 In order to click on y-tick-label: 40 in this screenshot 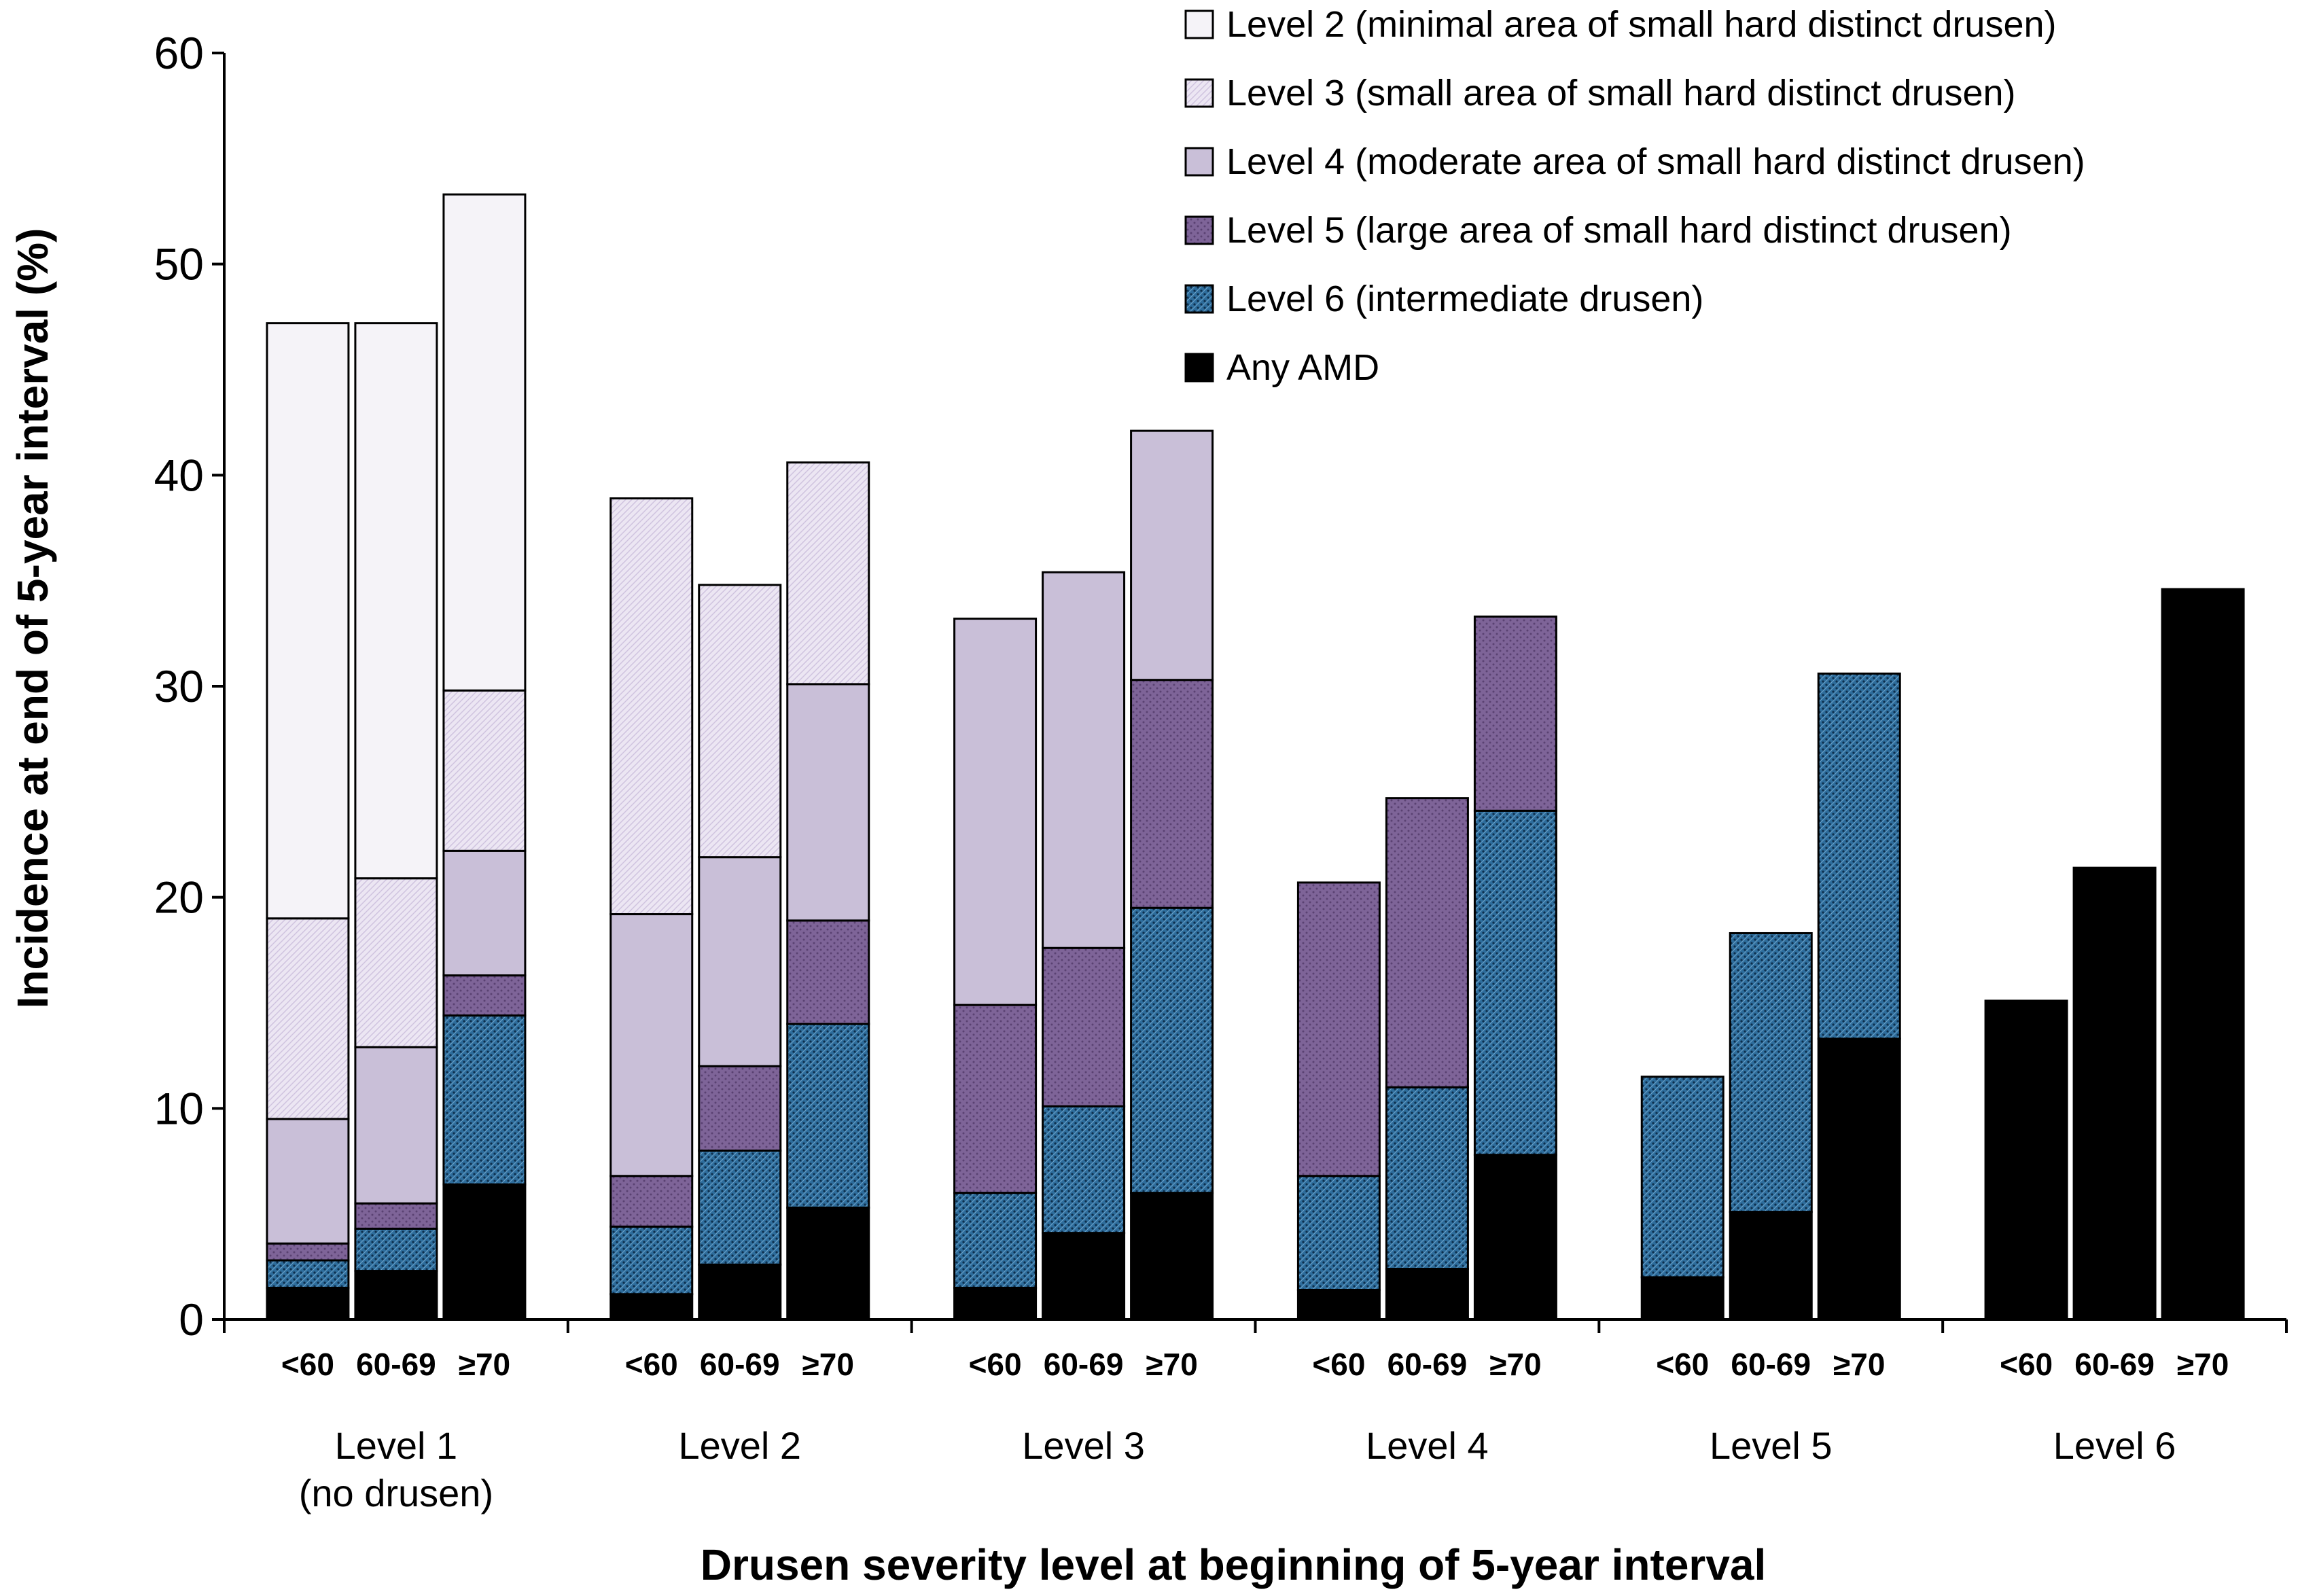, I will do `click(179, 475)`.